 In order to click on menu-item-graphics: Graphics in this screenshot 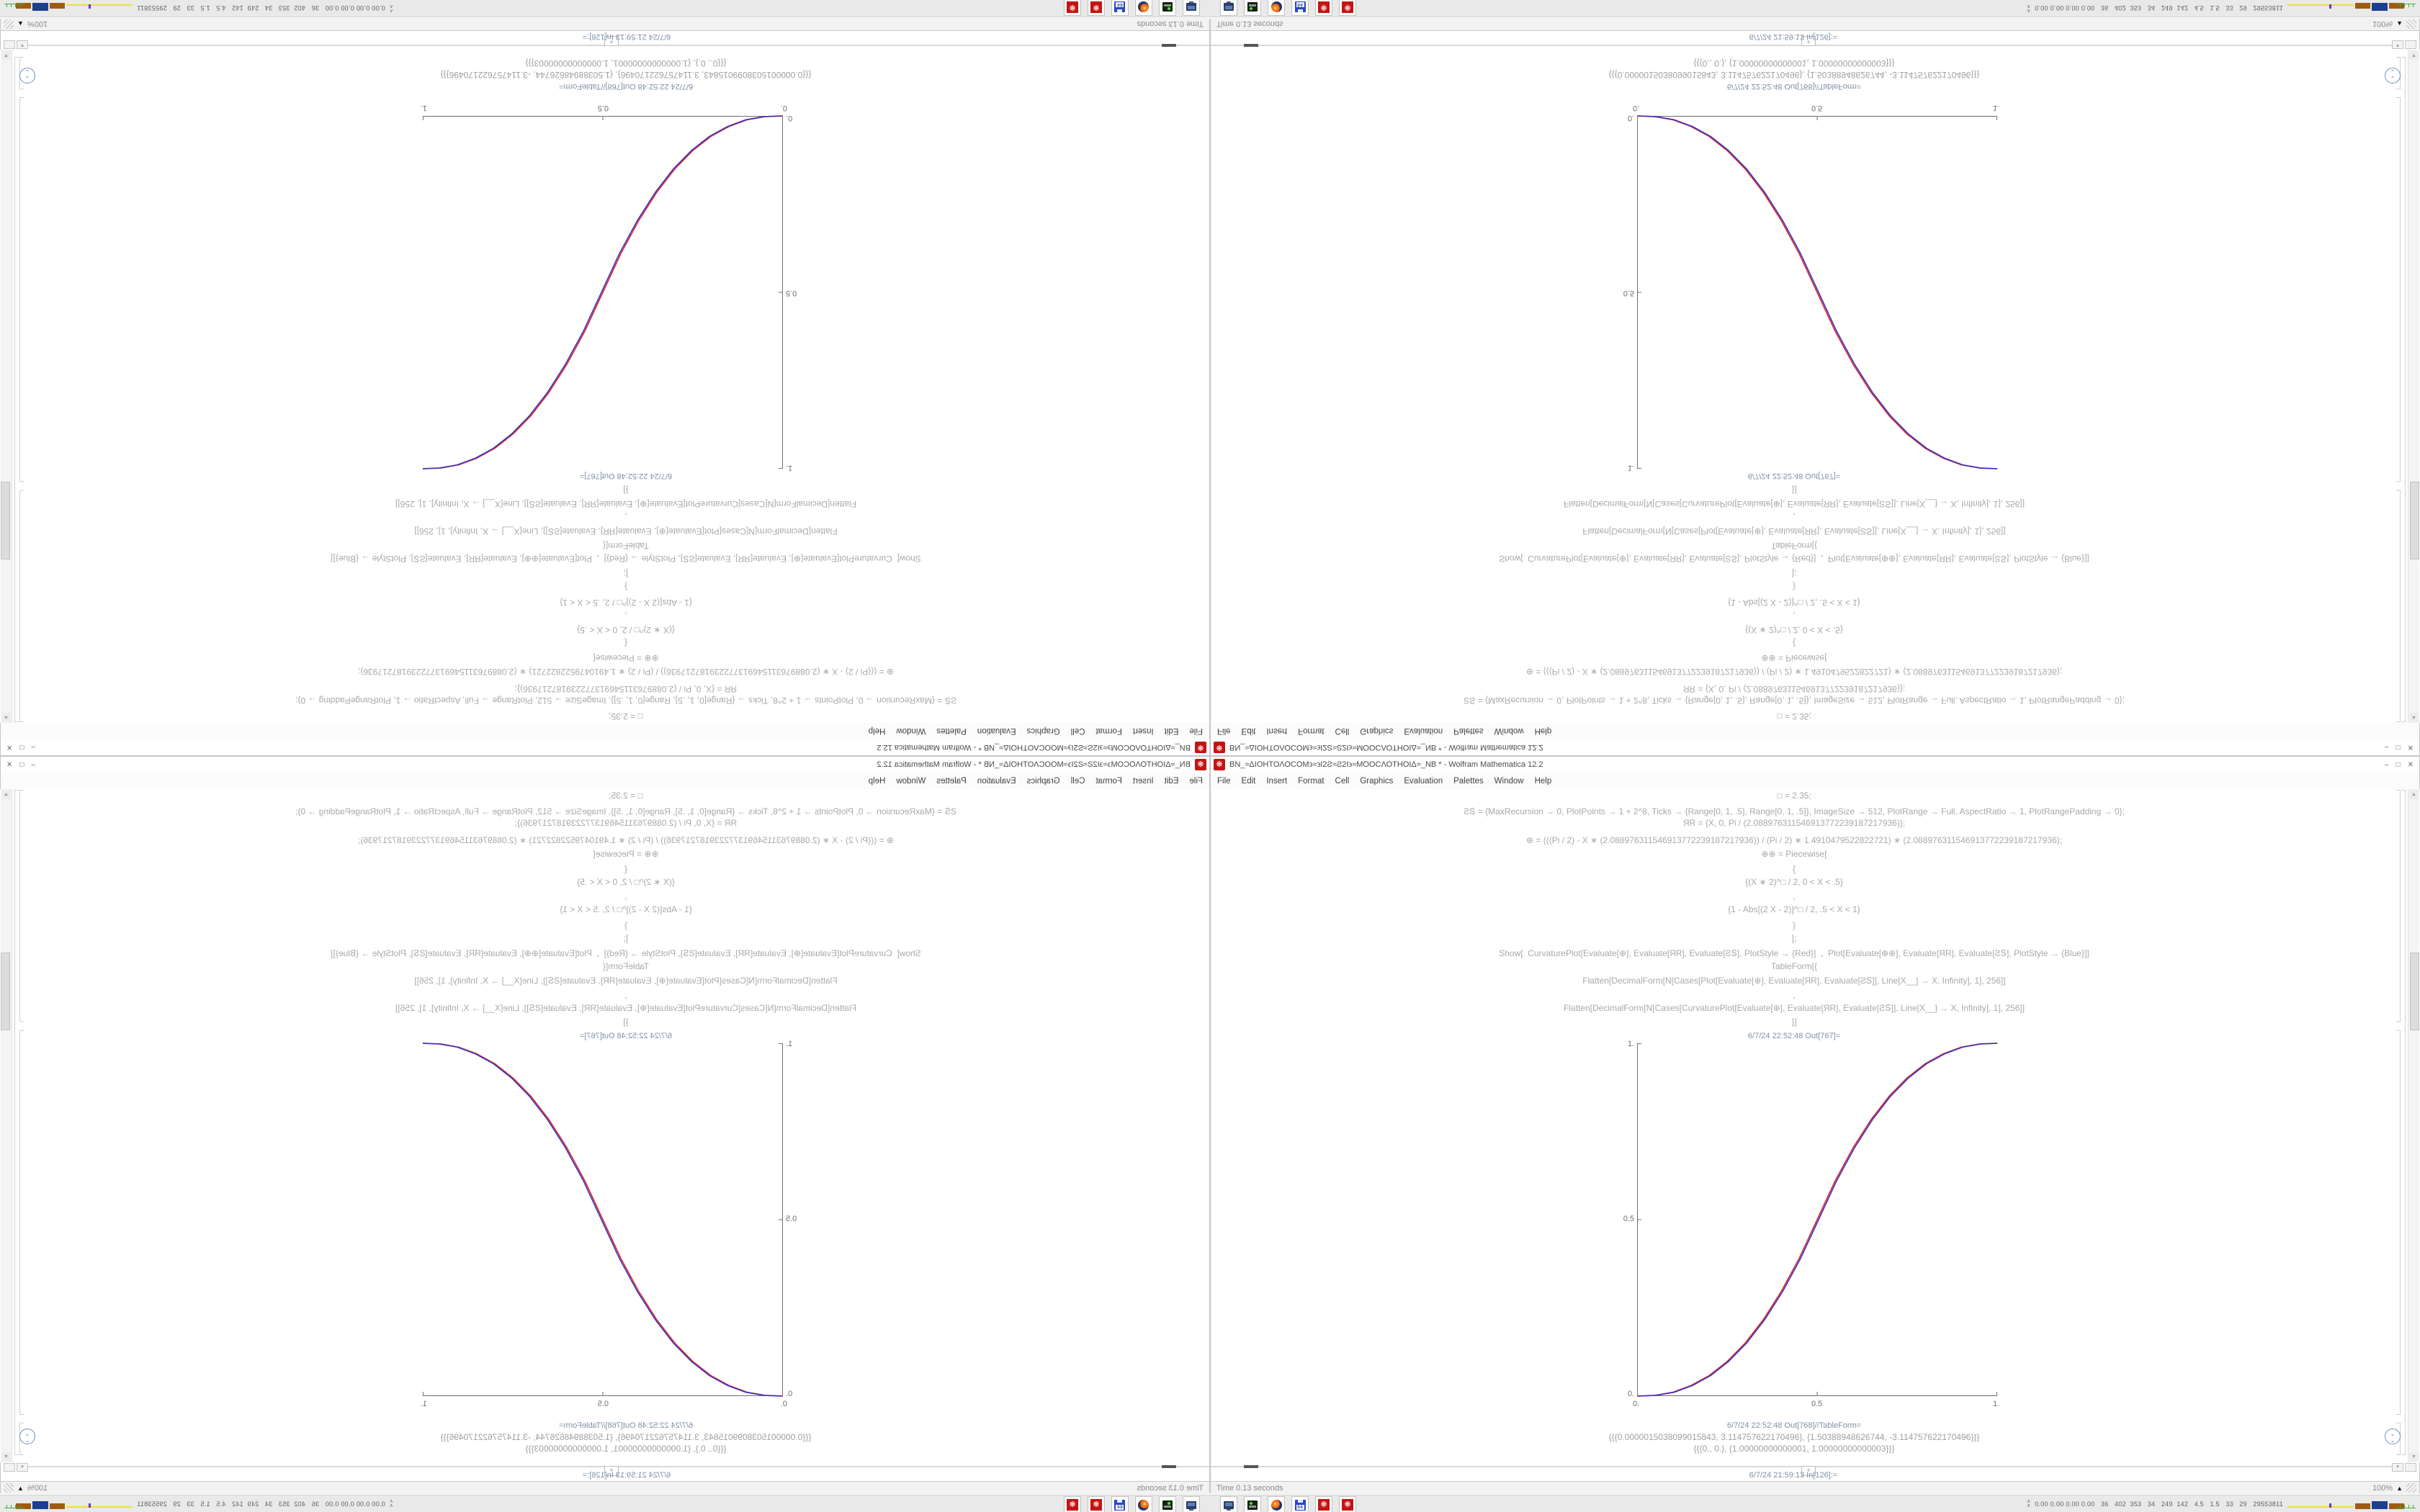, I will do `click(1043, 781)`.